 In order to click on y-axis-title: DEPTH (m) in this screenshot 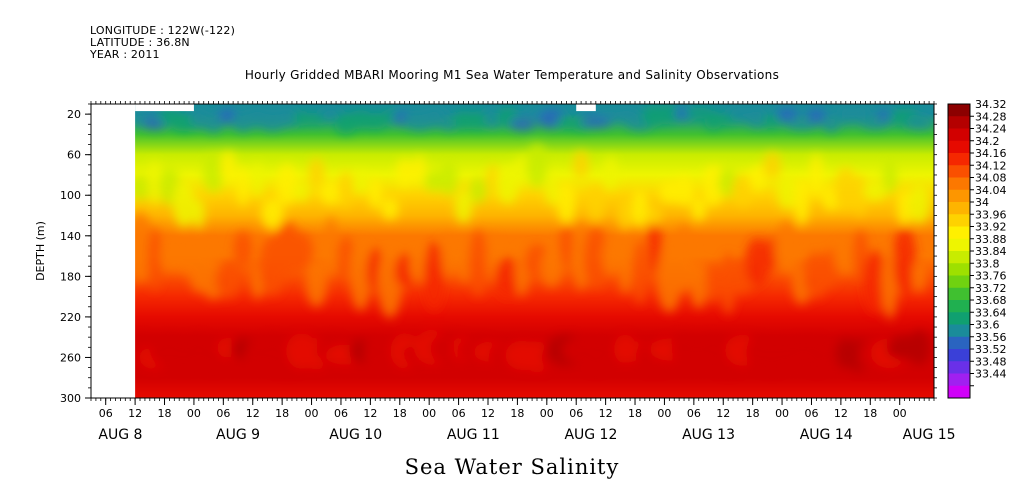, I will do `click(40, 251)`.